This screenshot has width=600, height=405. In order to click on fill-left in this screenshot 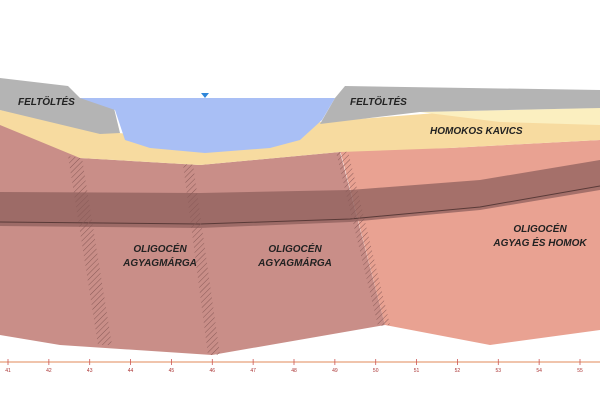, I will do `click(60, 106)`.